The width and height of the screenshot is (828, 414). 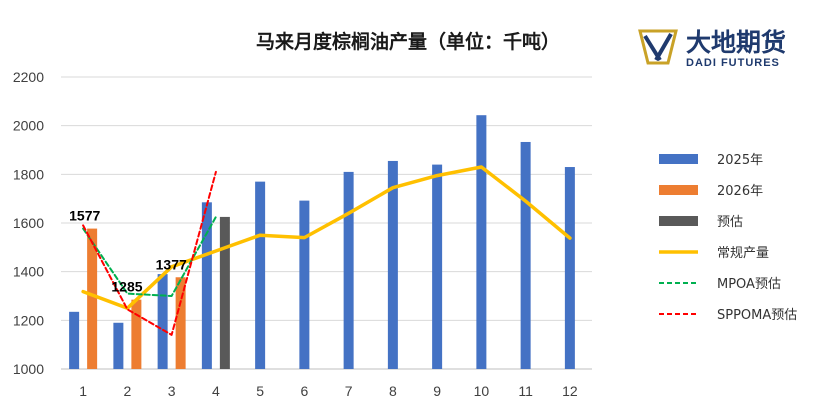 What do you see at coordinates (216, 391) in the screenshot?
I see `x-tick-label: 4` at bounding box center [216, 391].